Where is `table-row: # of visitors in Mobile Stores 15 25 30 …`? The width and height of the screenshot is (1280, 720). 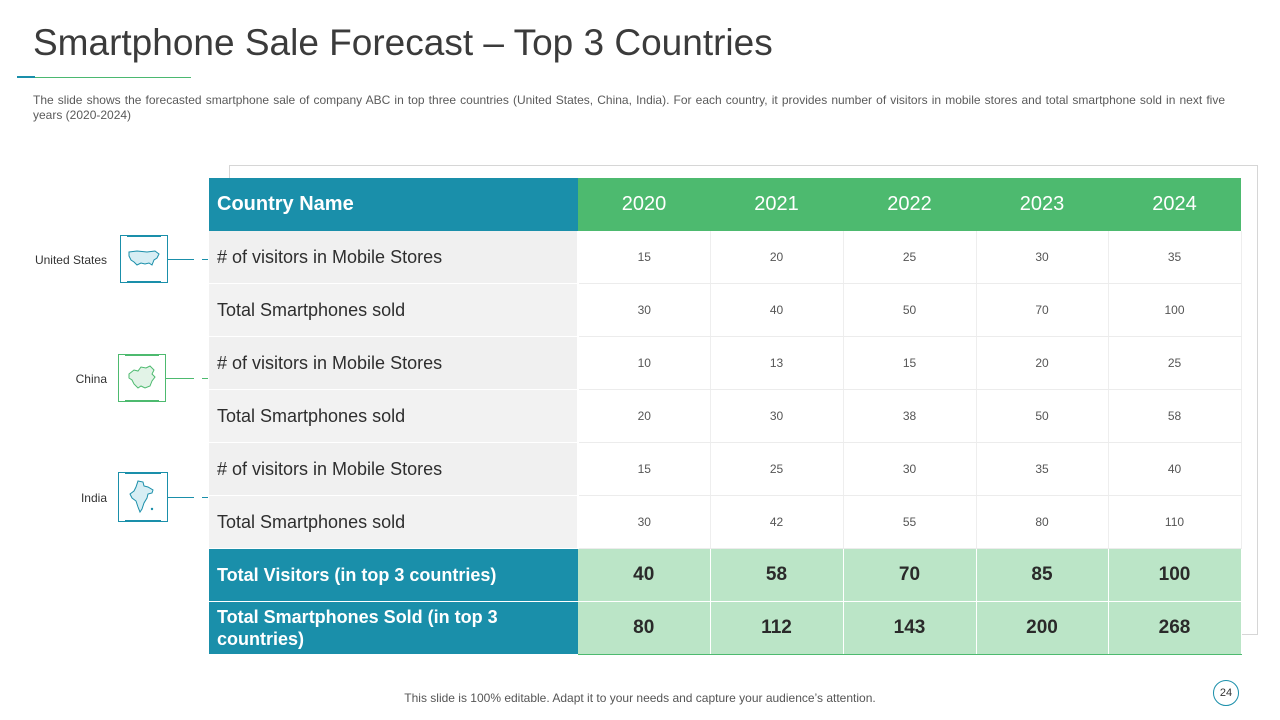
table-row: # of visitors in Mobile Stores 15 25 30 … is located at coordinates (725, 469).